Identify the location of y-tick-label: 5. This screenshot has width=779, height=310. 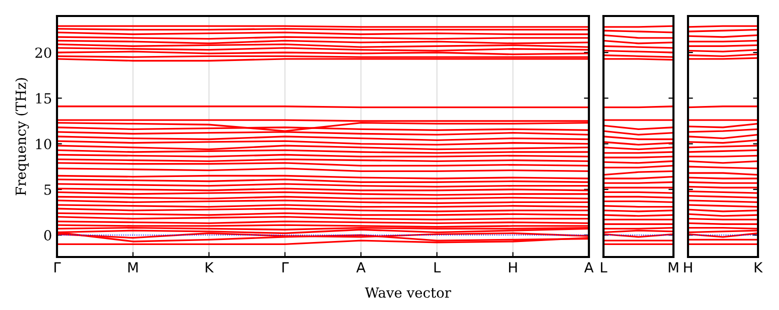
(48, 189).